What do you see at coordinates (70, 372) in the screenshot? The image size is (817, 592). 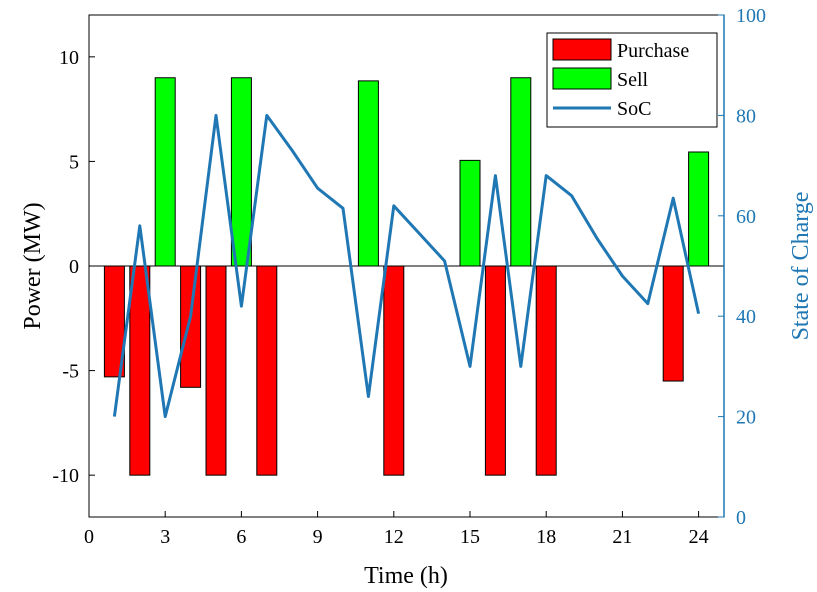 I see `y-tick-label--5: -5` at bounding box center [70, 372].